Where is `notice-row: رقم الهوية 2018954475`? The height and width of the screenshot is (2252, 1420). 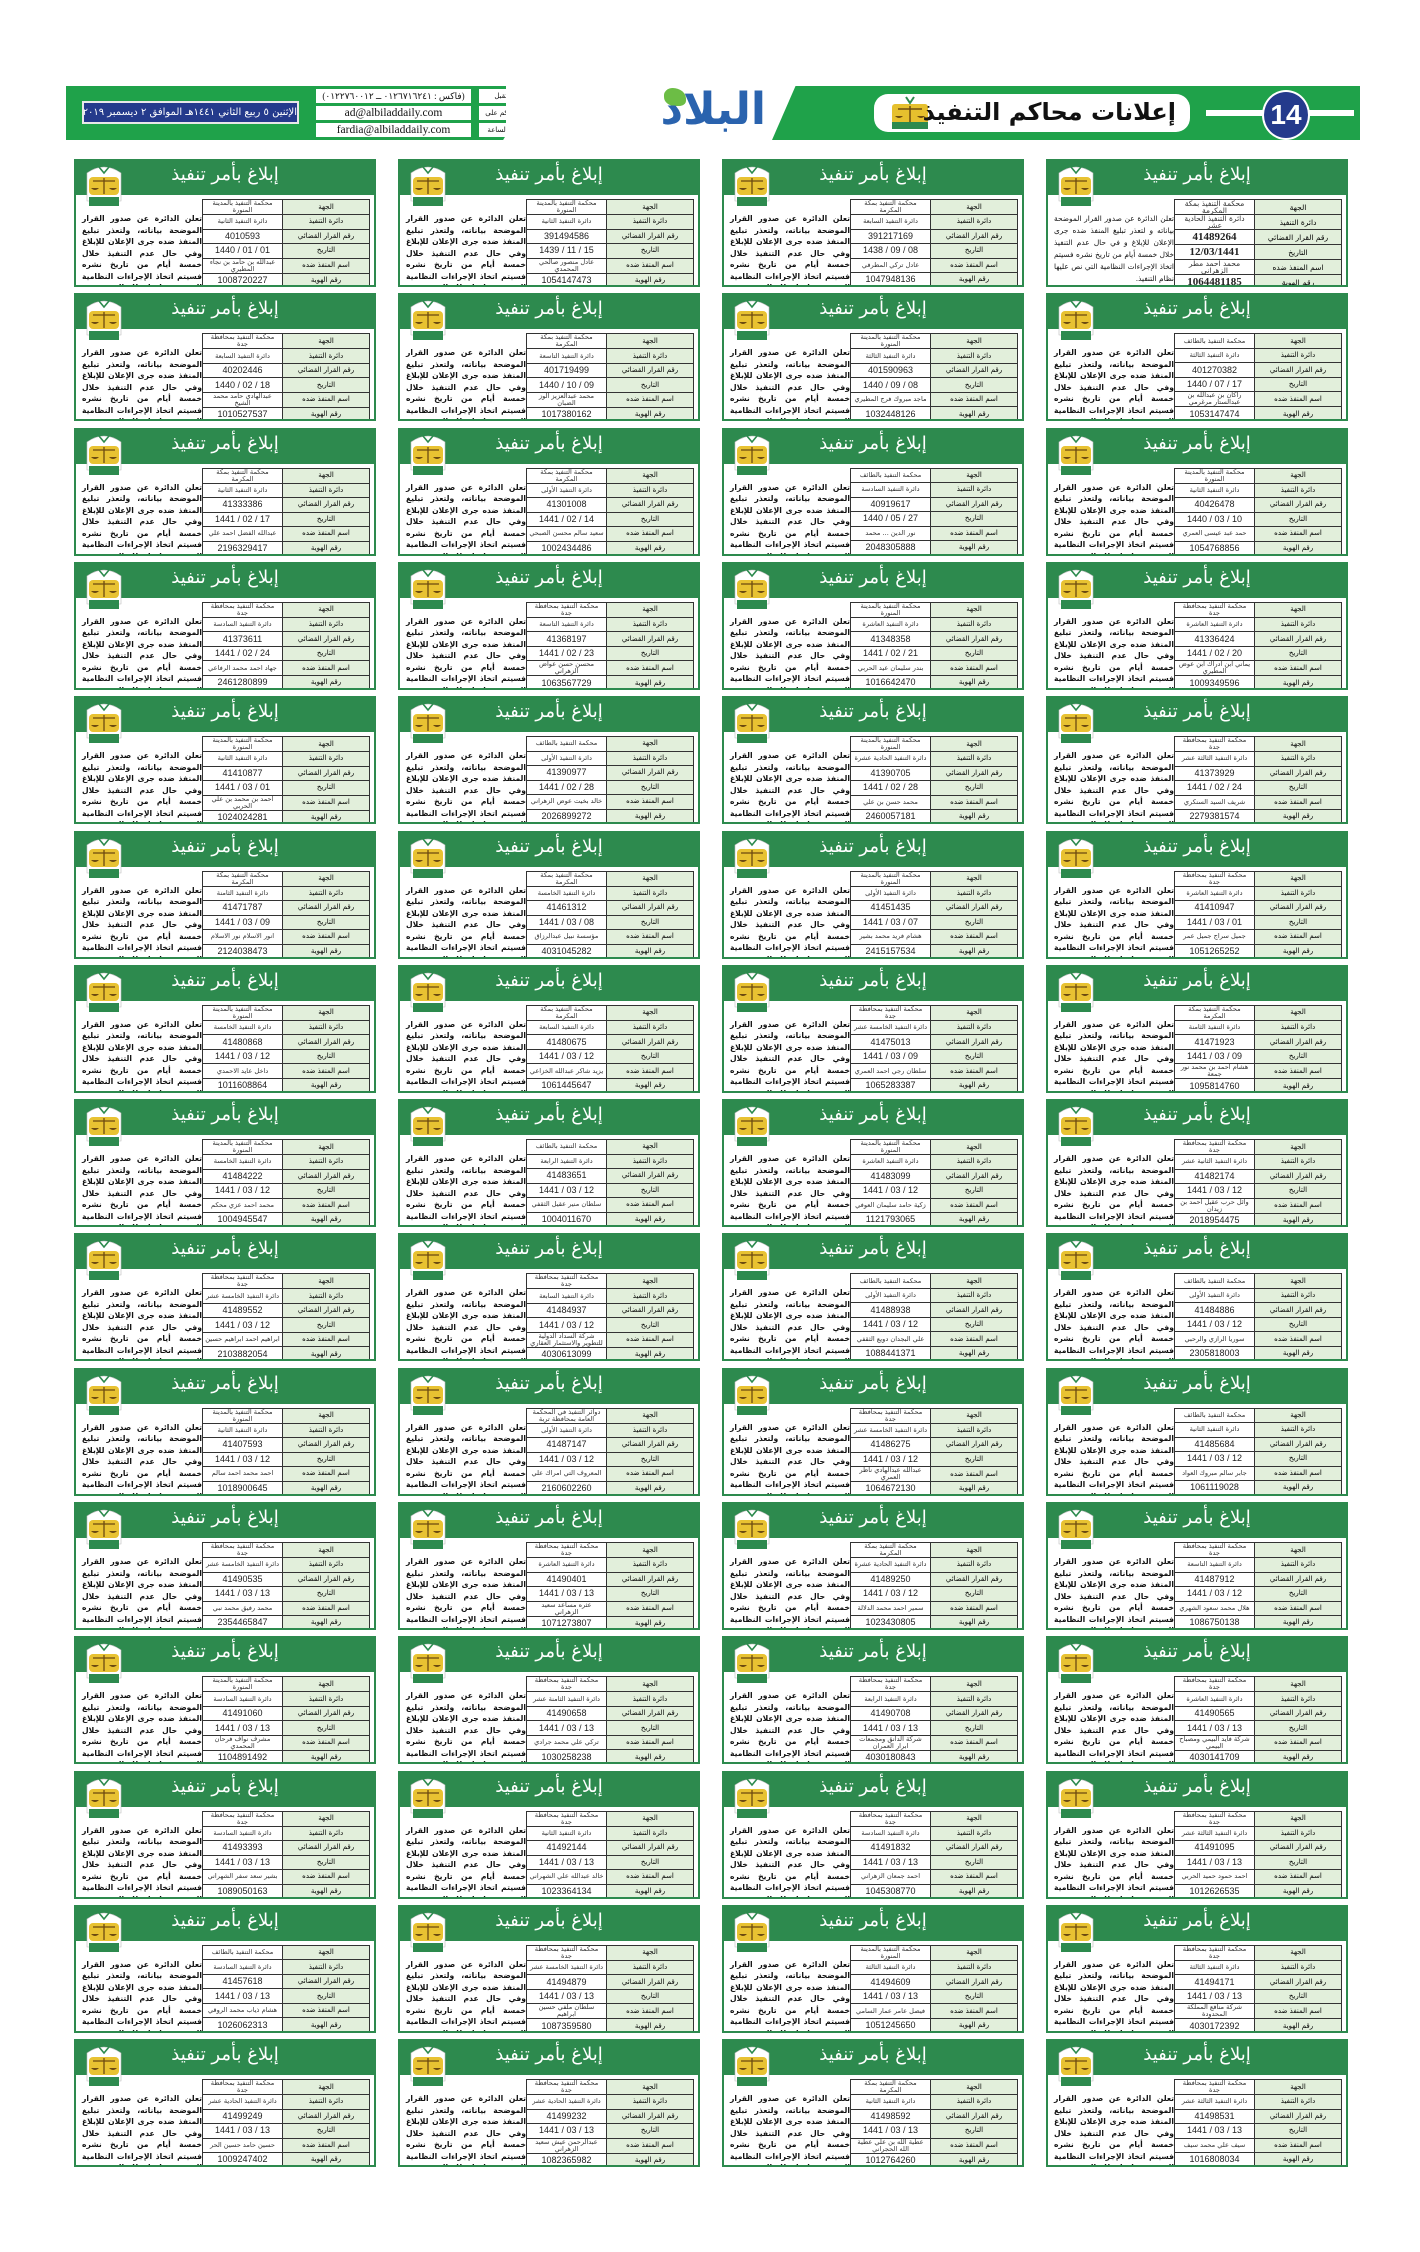 notice-row: رقم الهوية 2018954475 is located at coordinates (1258, 1219).